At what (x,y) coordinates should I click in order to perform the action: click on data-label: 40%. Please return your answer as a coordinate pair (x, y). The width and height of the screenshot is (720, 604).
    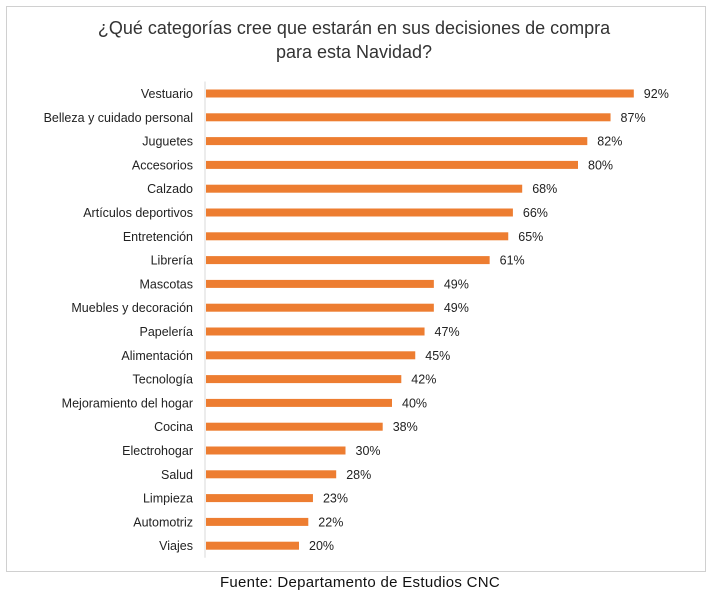
    Looking at the image, I should click on (414, 403).